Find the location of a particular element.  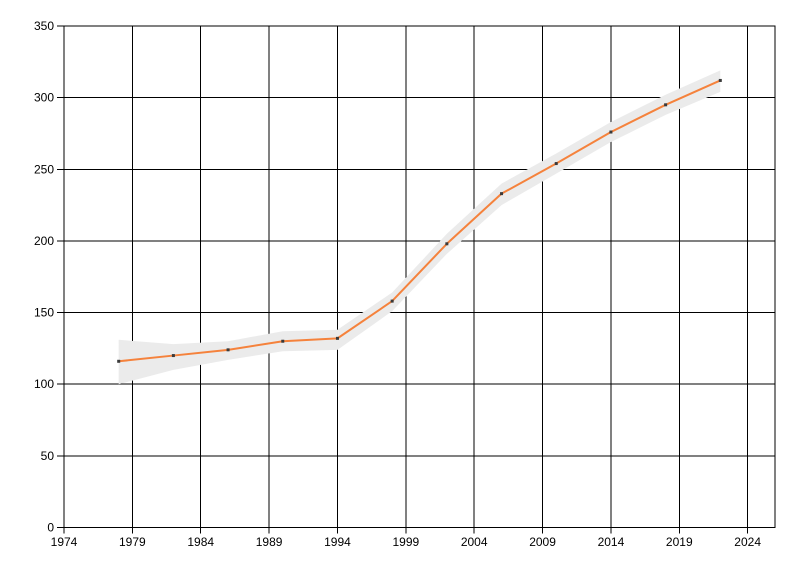

y-tick-label: 300 is located at coordinates (44, 98).